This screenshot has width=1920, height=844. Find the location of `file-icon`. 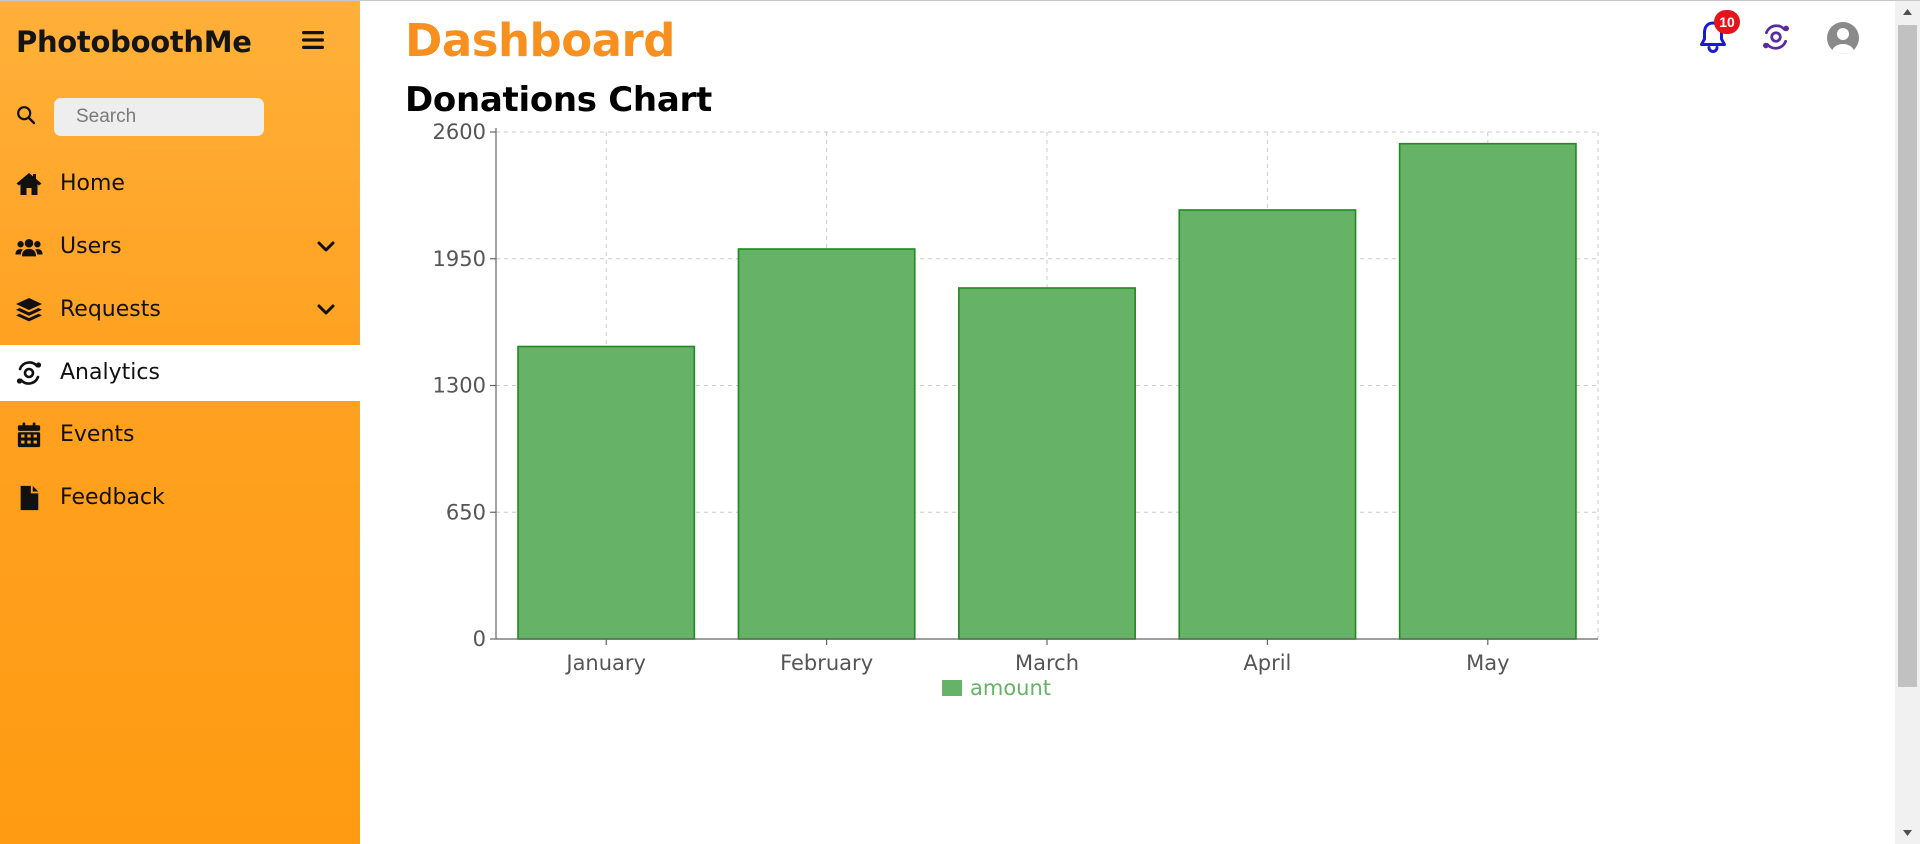

file-icon is located at coordinates (29, 498).